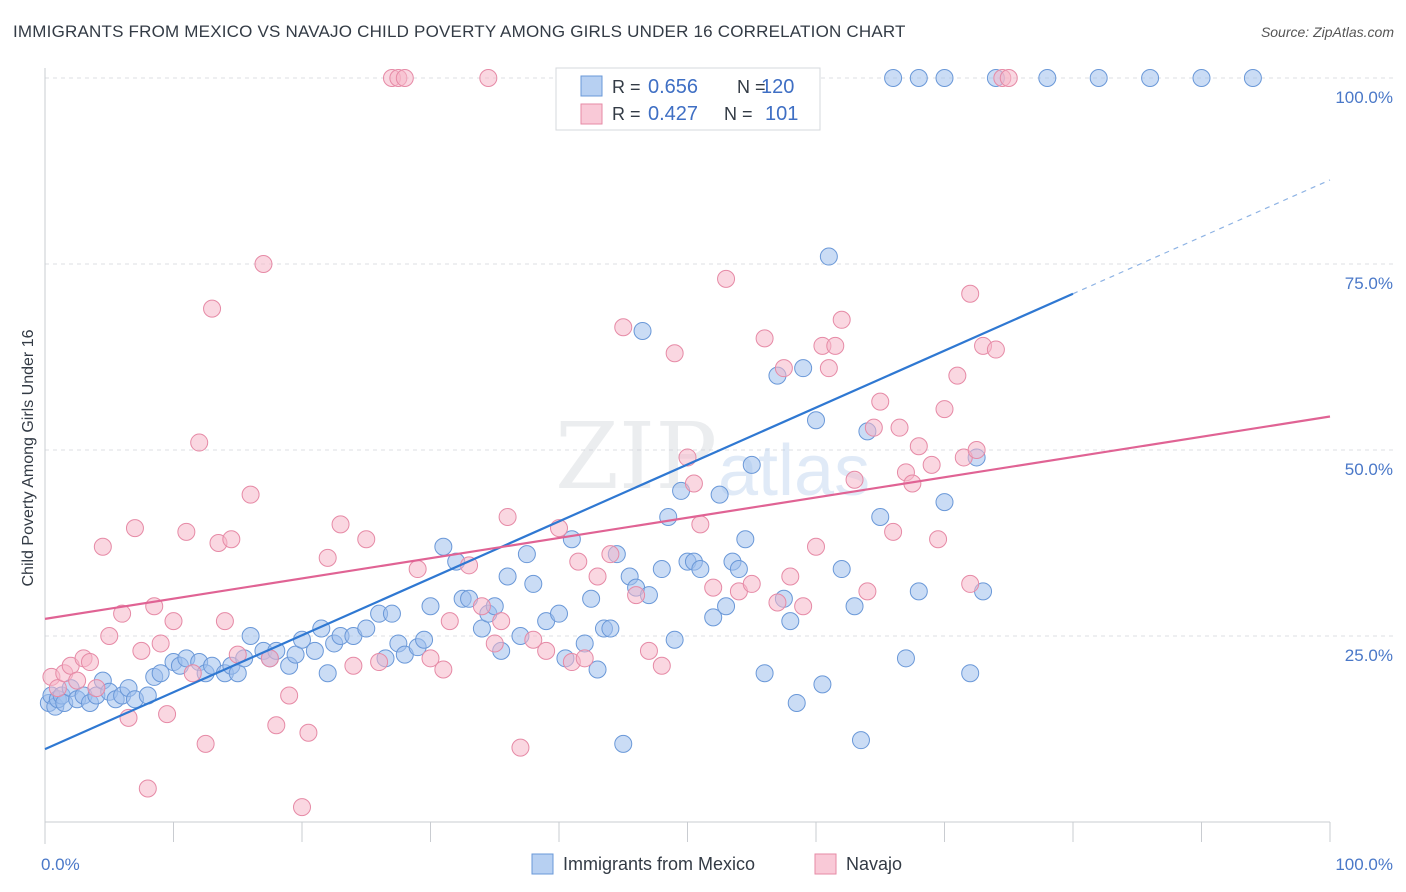  Describe the element at coordinates (825, 864) in the screenshot. I see `bottom-legend-swatch-pink` at that location.